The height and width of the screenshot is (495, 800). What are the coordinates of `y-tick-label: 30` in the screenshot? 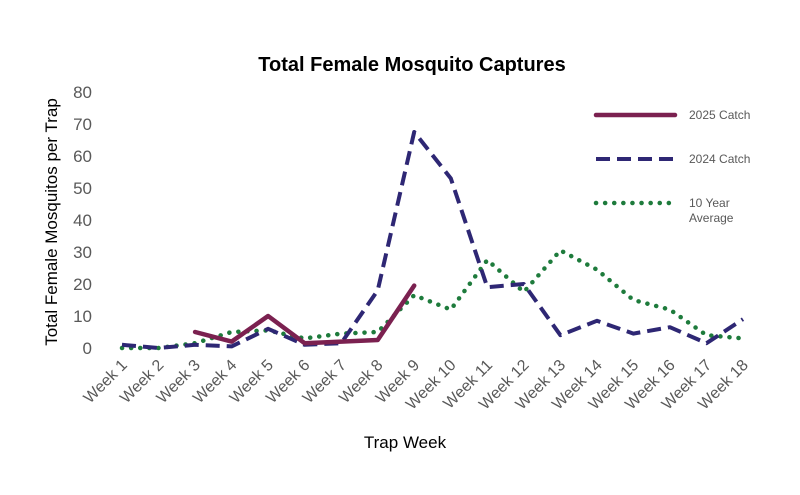 It's located at (82, 252).